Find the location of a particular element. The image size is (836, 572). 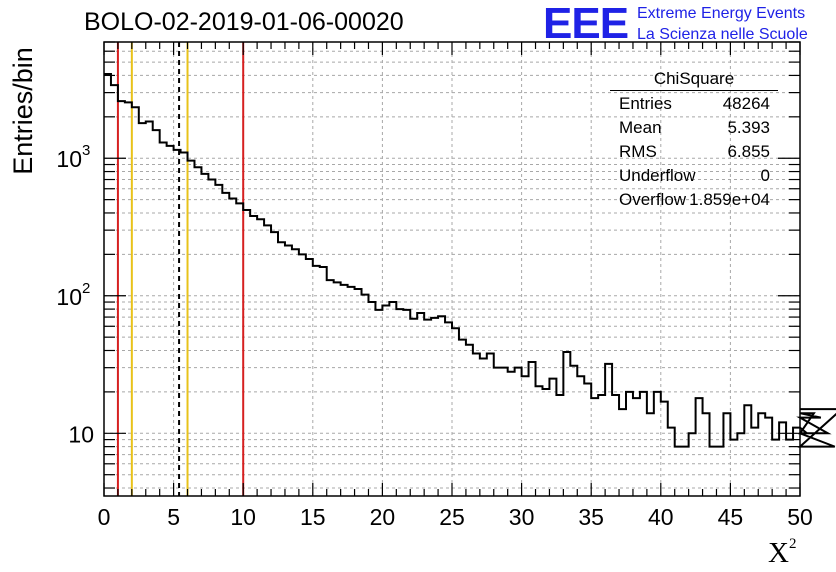

x-axis-label-base: X is located at coordinates (778, 553).